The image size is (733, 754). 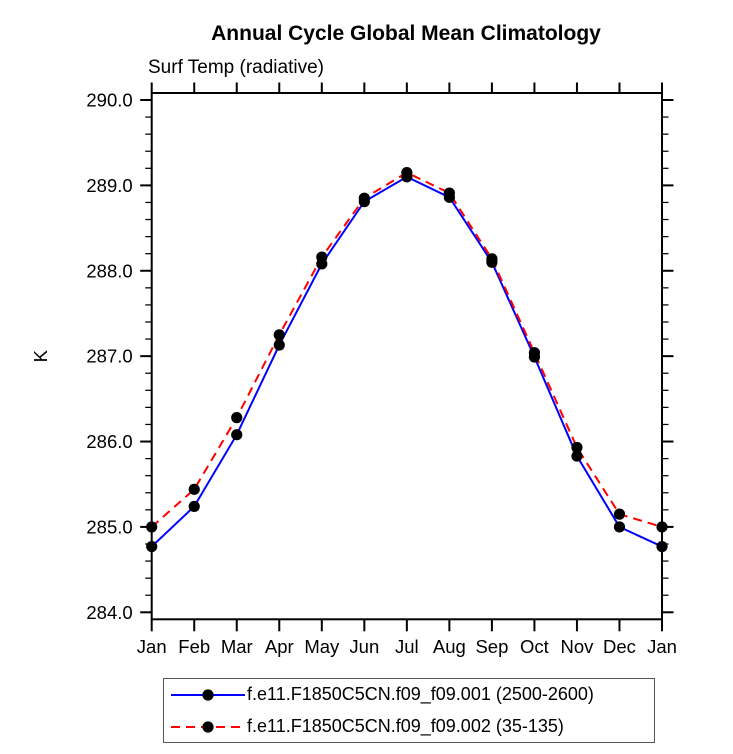 What do you see at coordinates (619, 646) in the screenshot?
I see `x-tick-label: Dec` at bounding box center [619, 646].